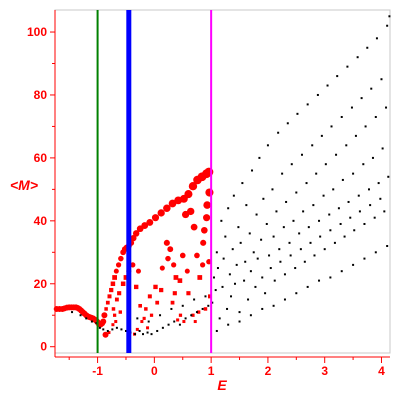 The width and height of the screenshot is (400, 405). I want to click on x-tick-label: 4, so click(381, 371).